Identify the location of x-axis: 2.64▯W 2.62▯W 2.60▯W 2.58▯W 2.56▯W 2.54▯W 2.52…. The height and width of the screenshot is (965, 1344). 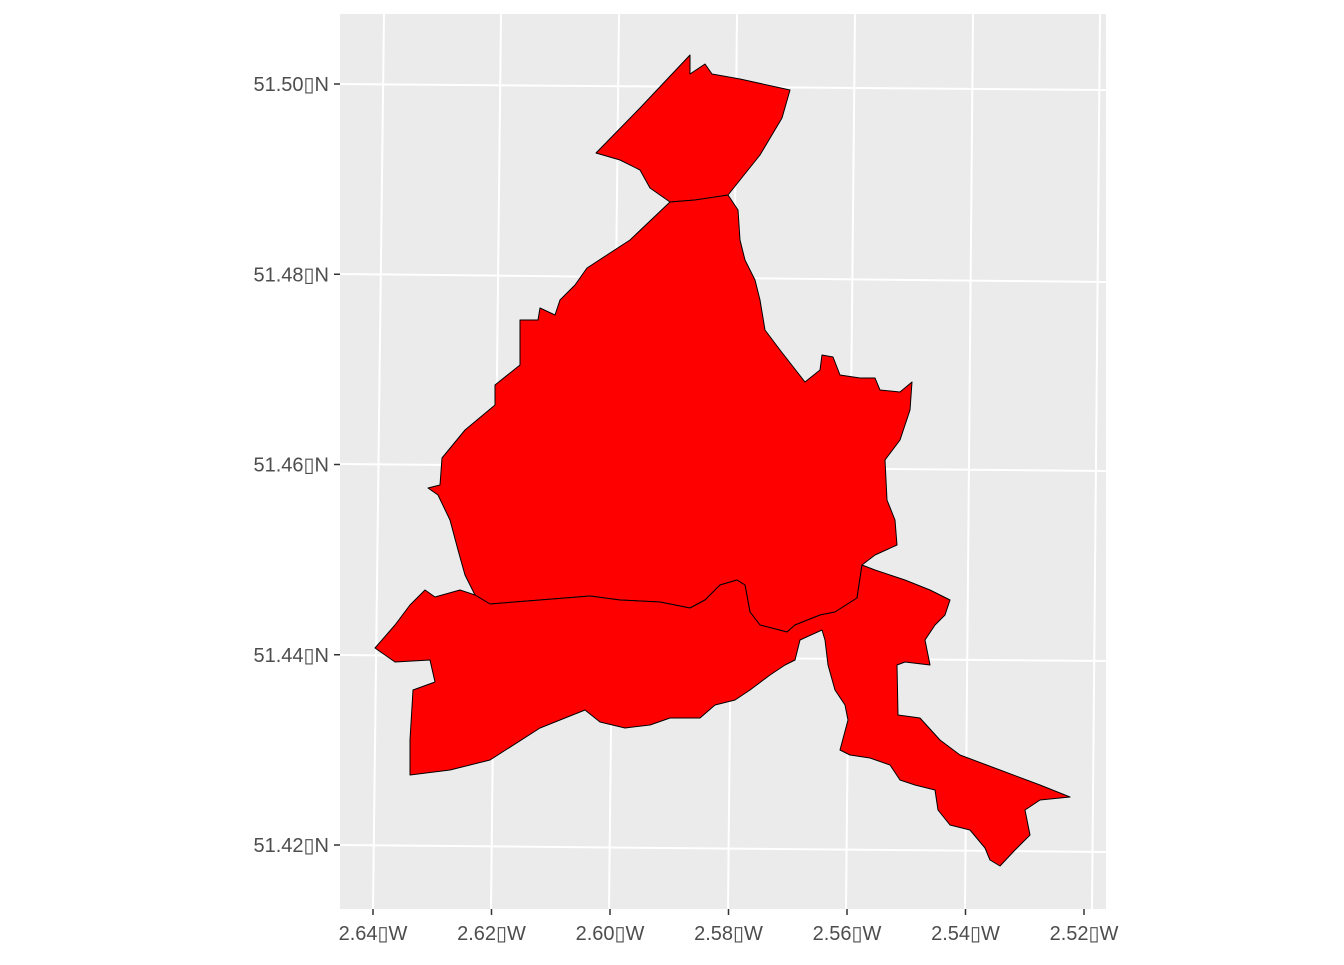
(729, 927).